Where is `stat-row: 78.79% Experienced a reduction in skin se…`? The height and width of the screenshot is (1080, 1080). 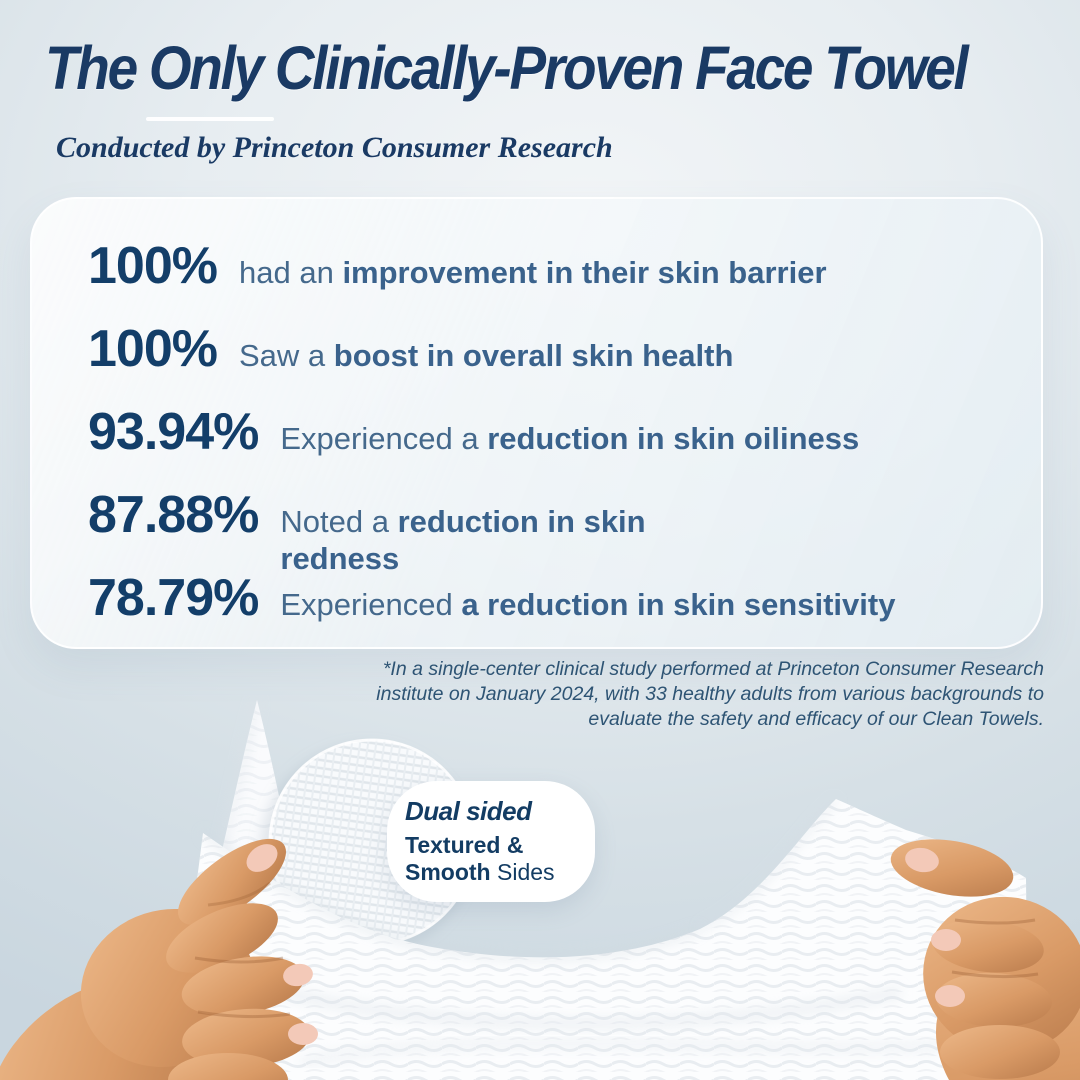
stat-row: 78.79% Experienced a reduction in skin se… is located at coordinates (550, 597).